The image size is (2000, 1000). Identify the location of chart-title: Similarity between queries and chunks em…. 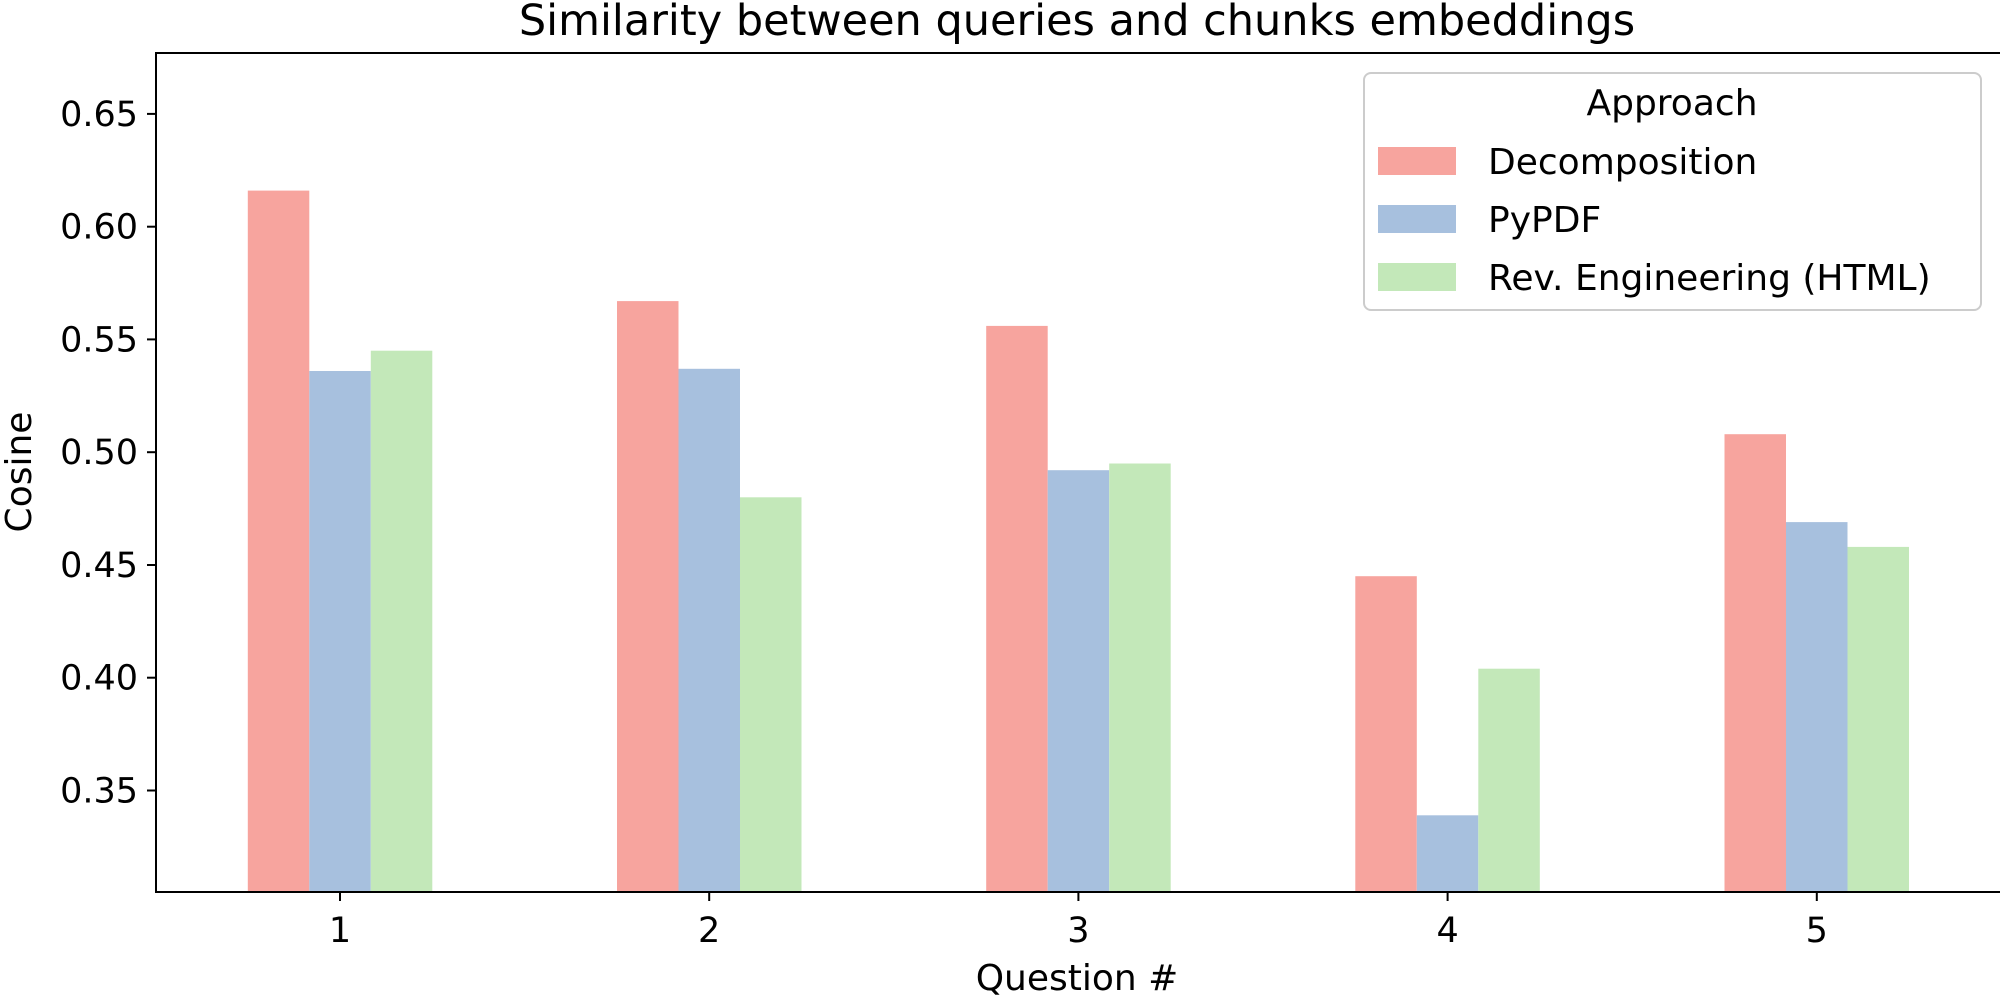
(1077, 23).